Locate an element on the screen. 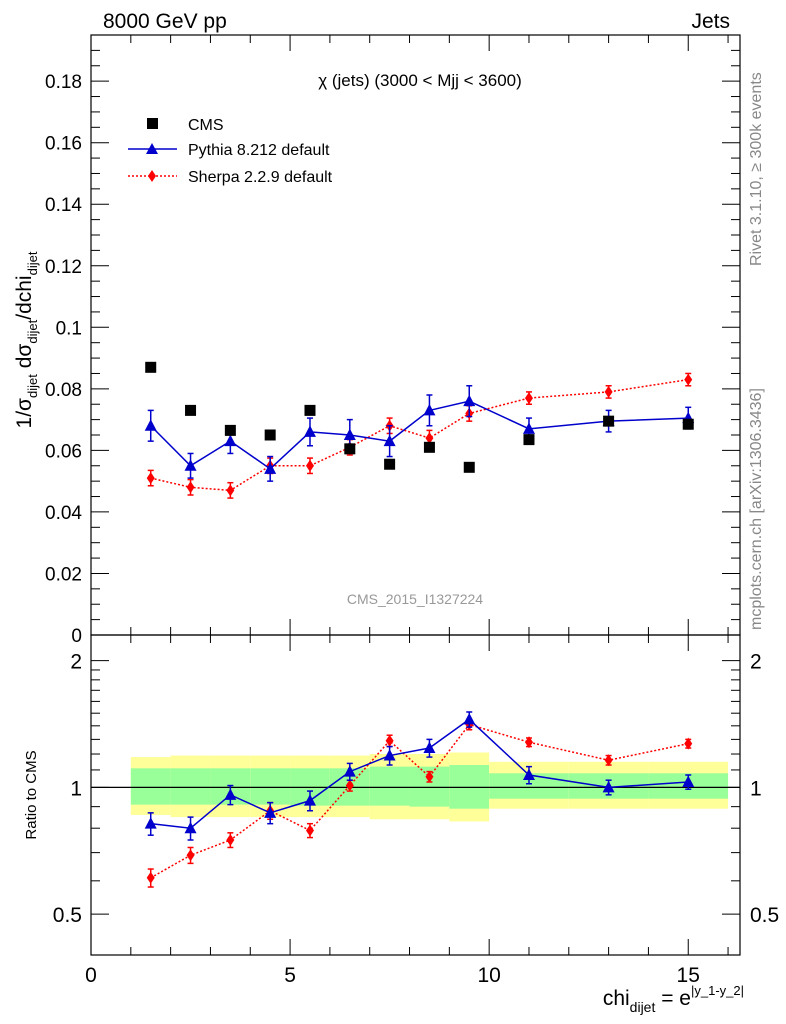 This screenshot has height=1024, width=786. watermark: CMS_2015_I1327224 is located at coordinates (415, 599).